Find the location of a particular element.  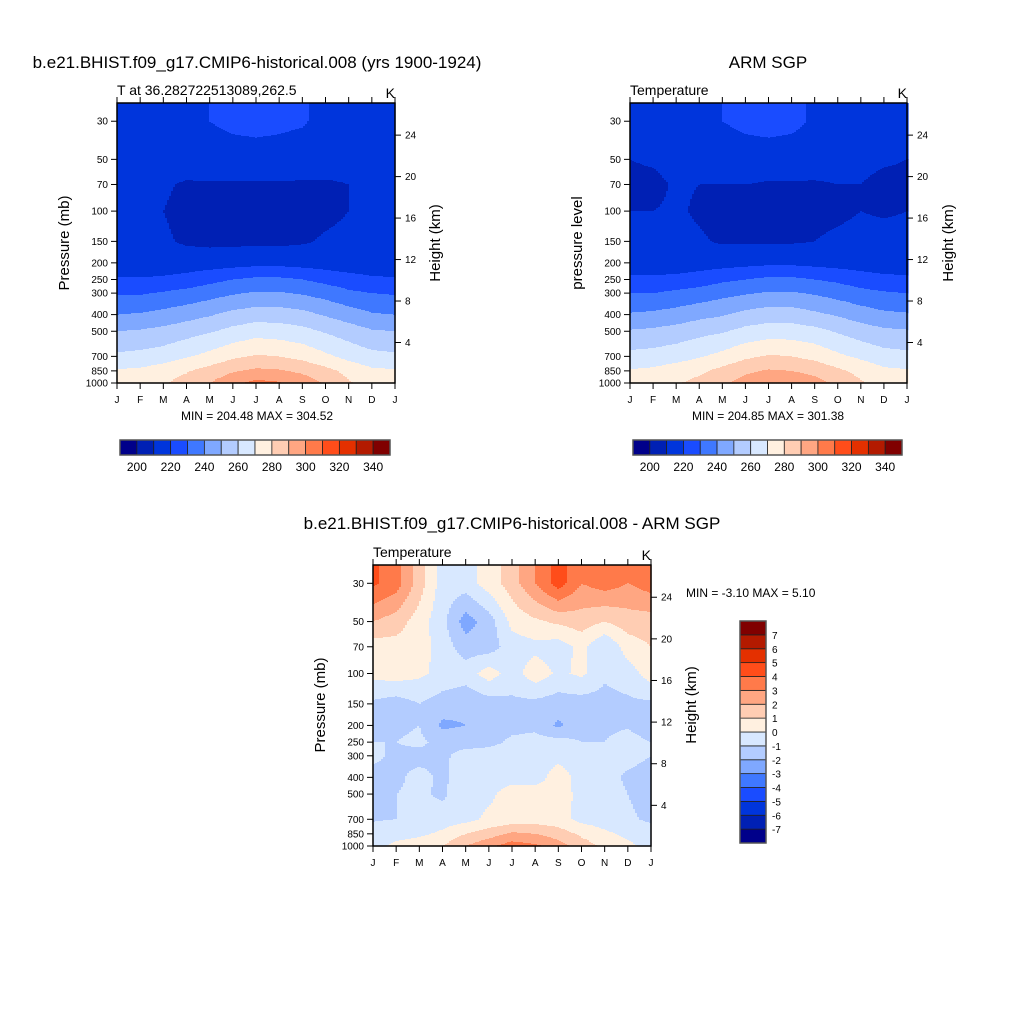

colorbar-box is located at coordinates (641, 447).